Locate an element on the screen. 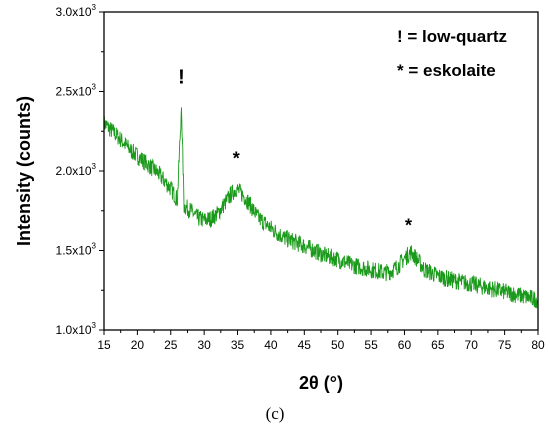 Image resolution: width=550 pixels, height=432 pixels. y-tick-label: 1.5x10³ is located at coordinates (76, 250).